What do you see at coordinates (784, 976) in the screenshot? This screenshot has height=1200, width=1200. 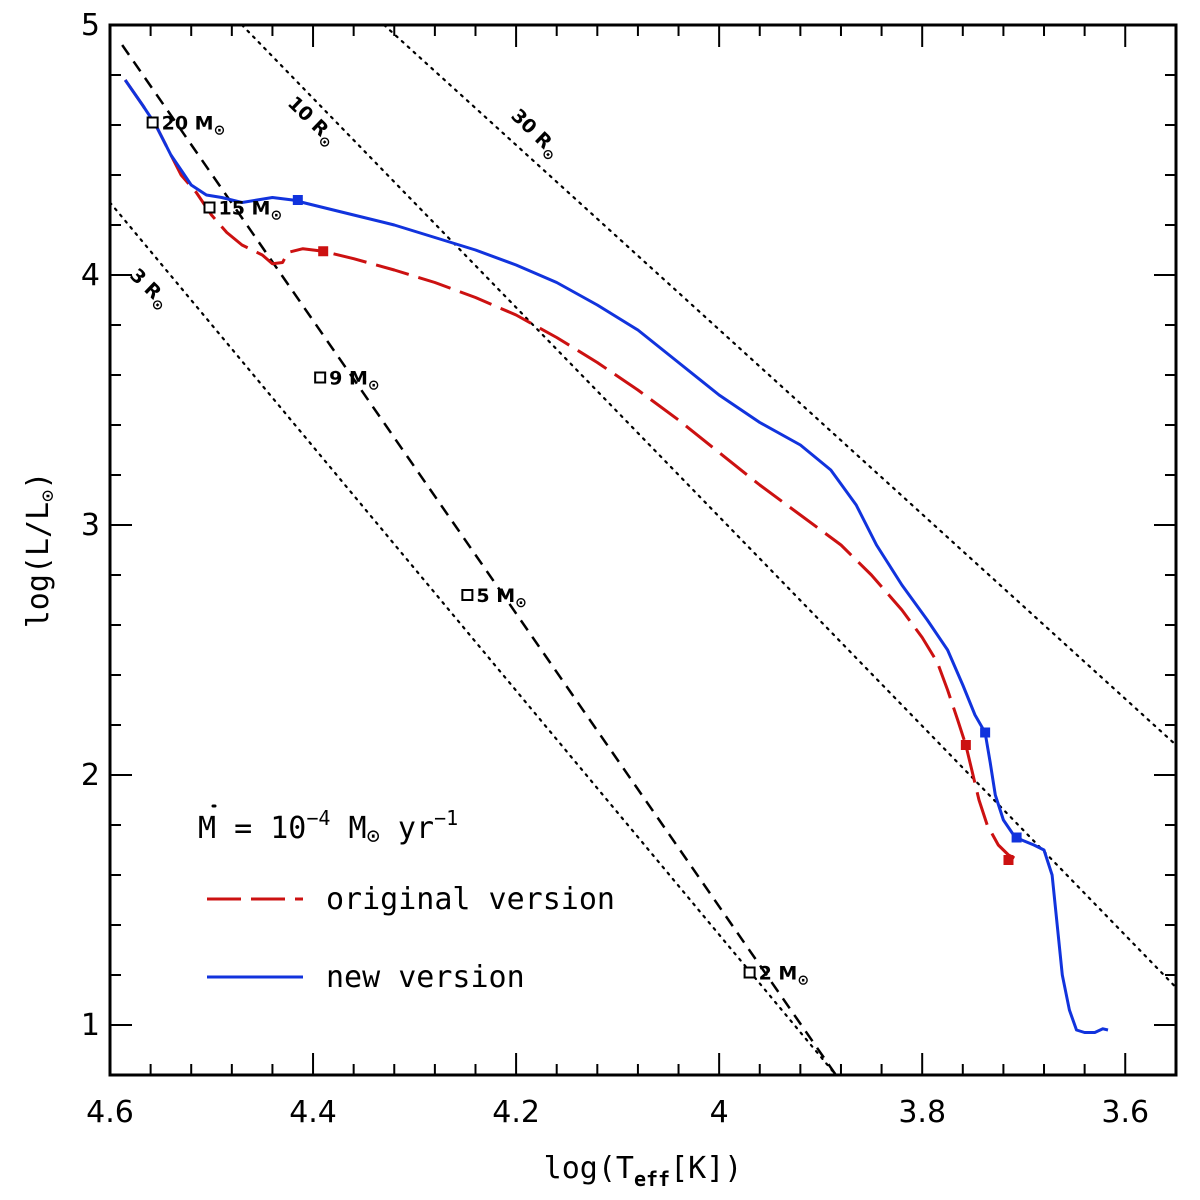 I see `mass-label: 2 M⊙` at bounding box center [784, 976].